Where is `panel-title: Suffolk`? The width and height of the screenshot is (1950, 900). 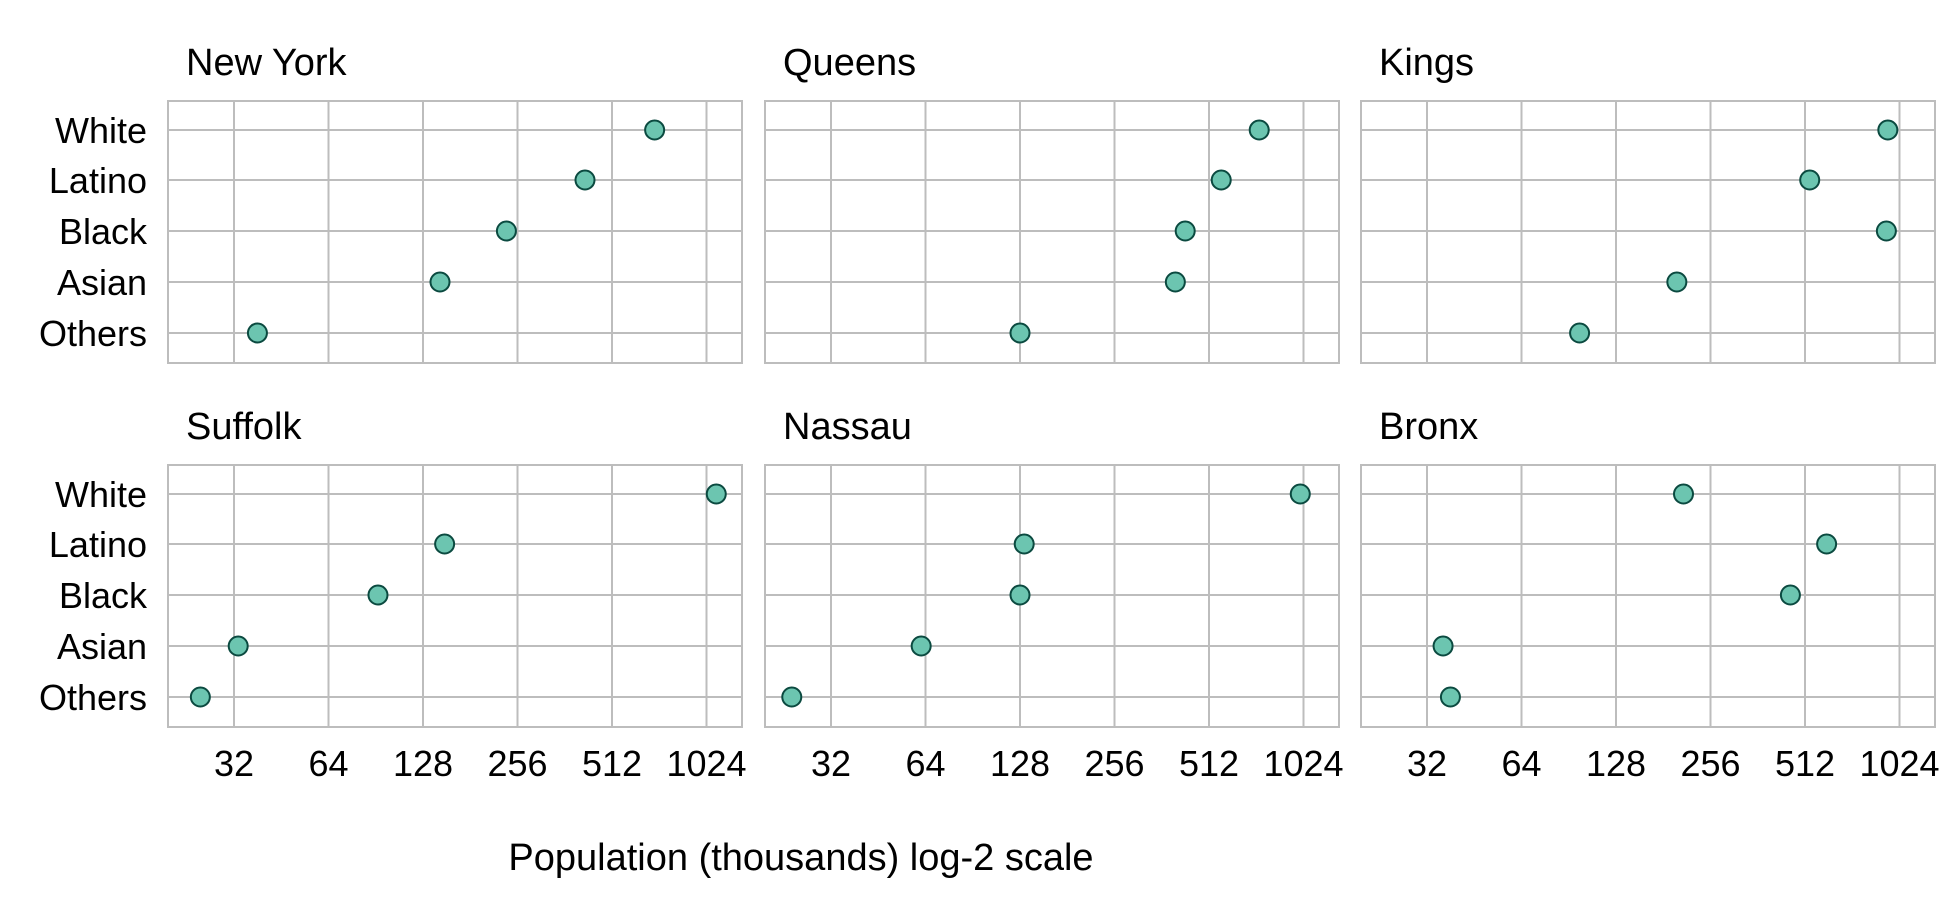
panel-title: Suffolk is located at coordinates (244, 427).